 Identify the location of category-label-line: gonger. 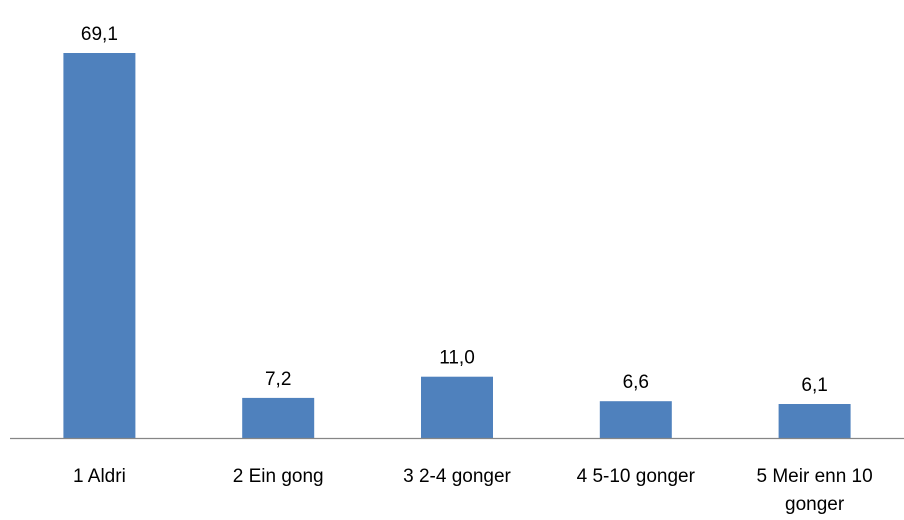
(815, 504).